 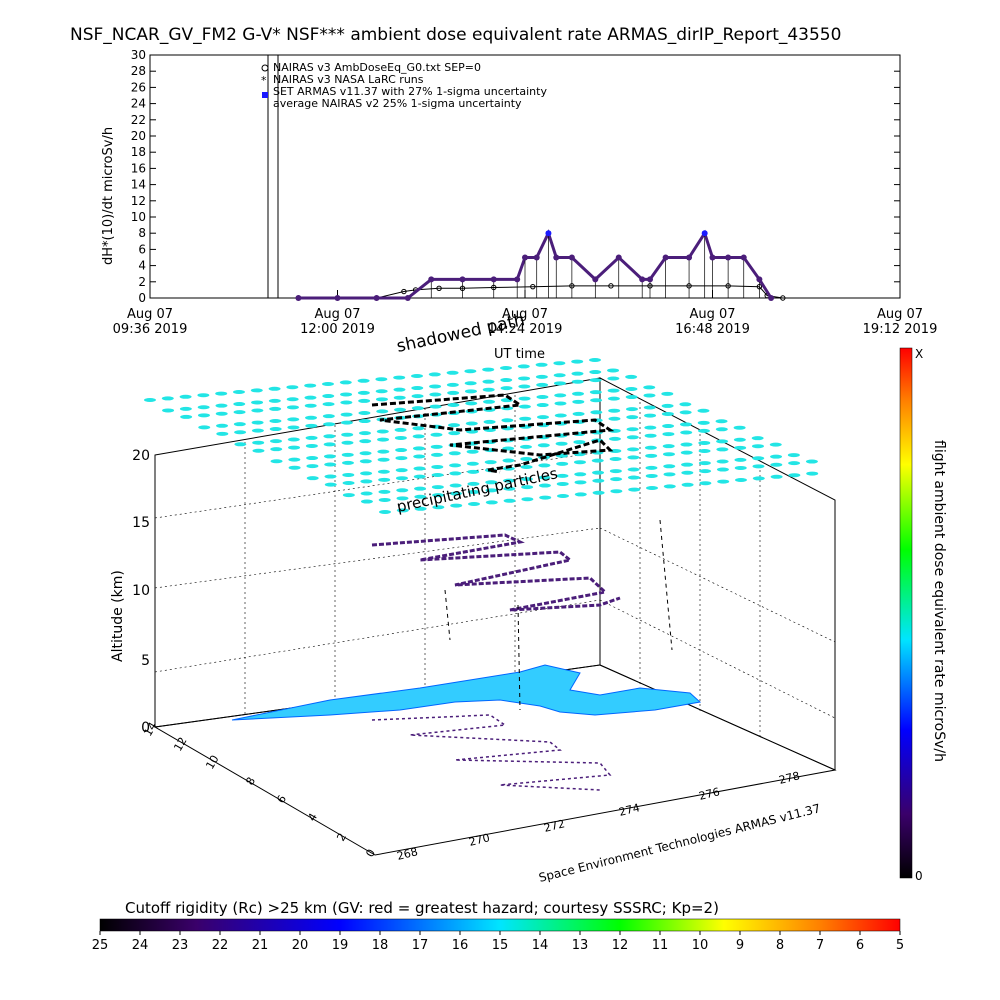 What do you see at coordinates (300, 945) in the screenshot?
I see `rigidity-tick-label: 20` at bounding box center [300, 945].